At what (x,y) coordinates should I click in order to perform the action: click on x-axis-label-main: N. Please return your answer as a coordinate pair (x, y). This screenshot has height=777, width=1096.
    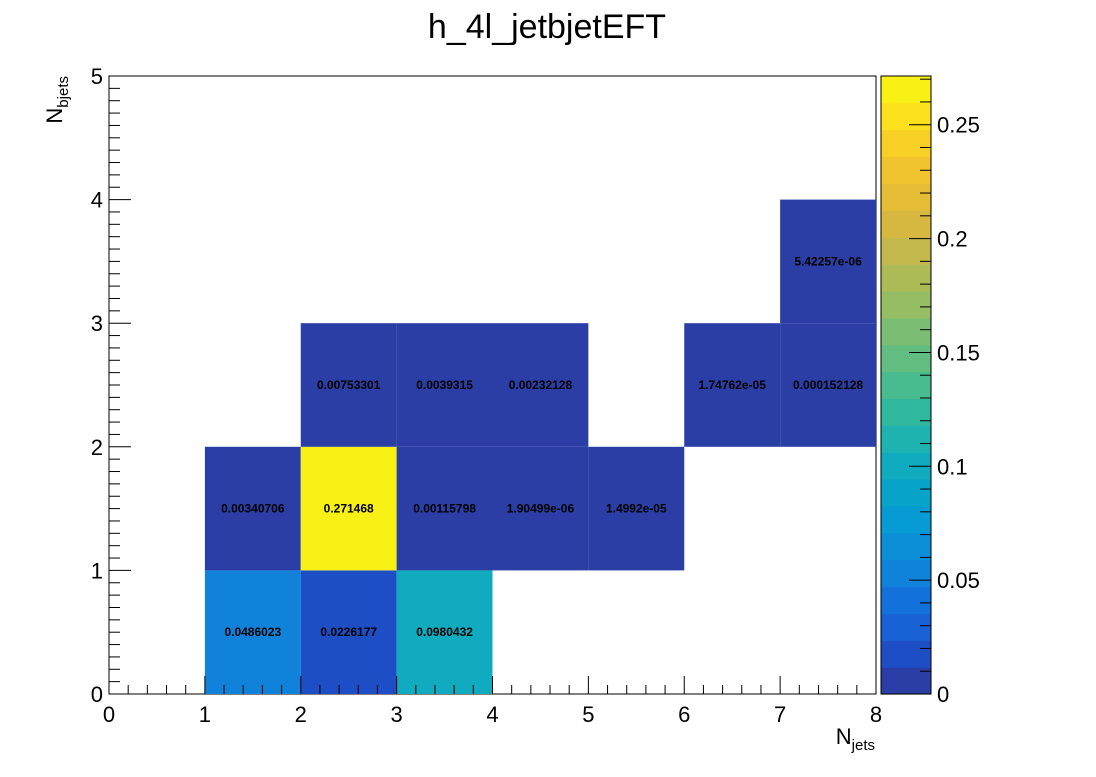
    Looking at the image, I should click on (844, 736).